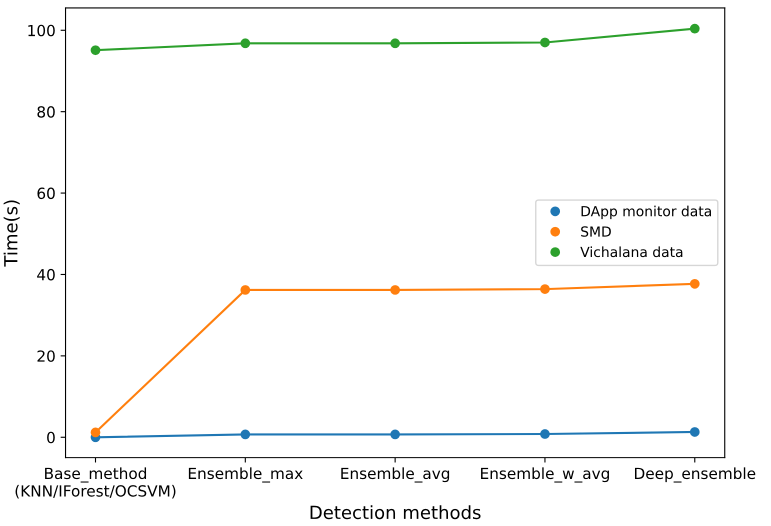 Image resolution: width=771 pixels, height=526 pixels. I want to click on y-tick-label: 100, so click(41, 30).